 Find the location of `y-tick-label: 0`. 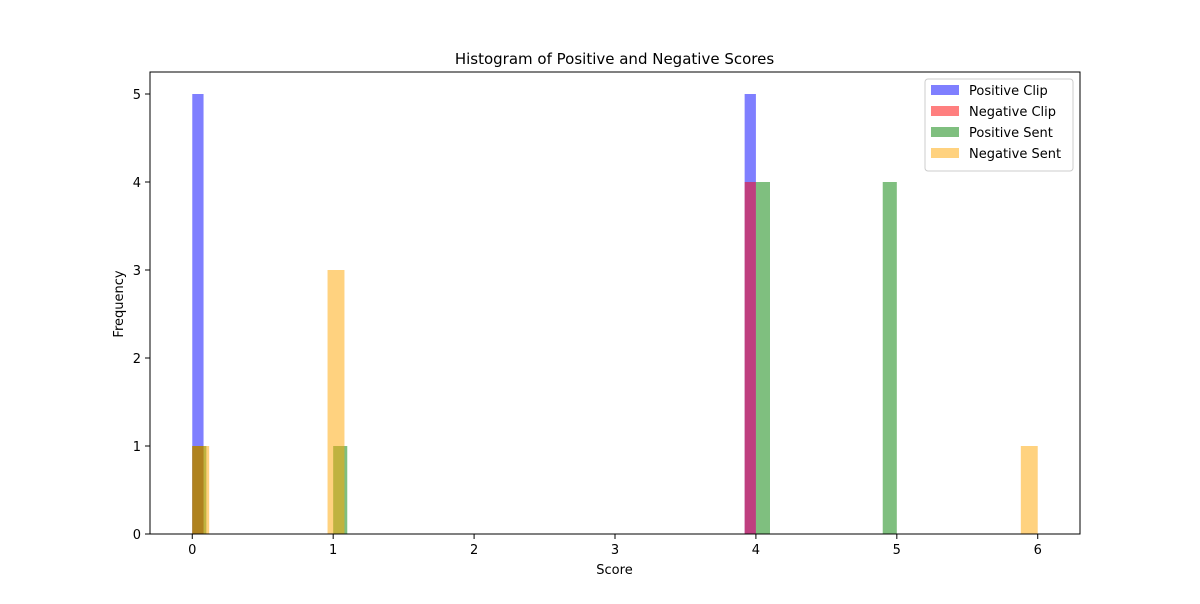

y-tick-label: 0 is located at coordinates (137, 535).